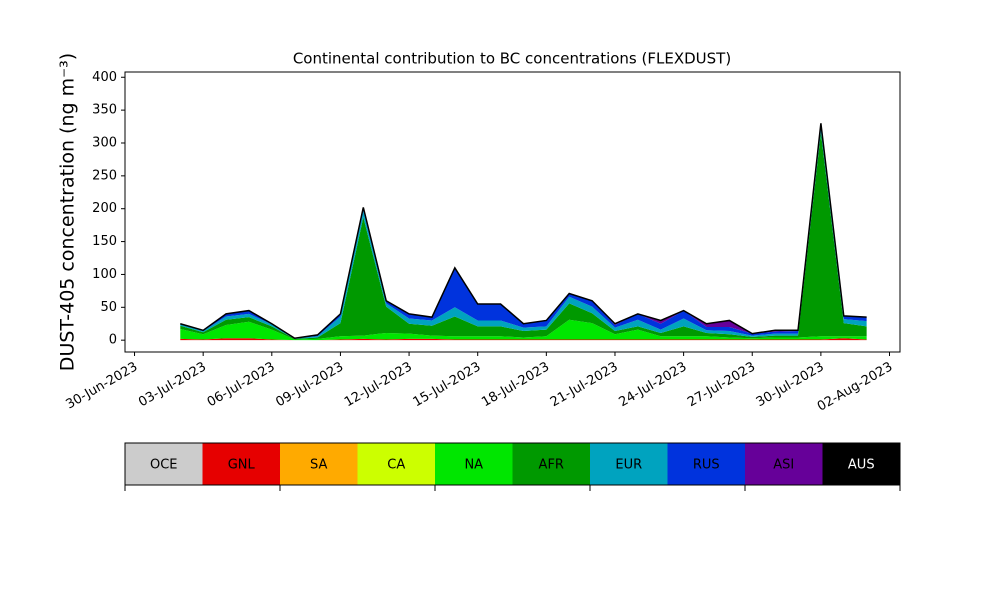  I want to click on y-tick-label: 400, so click(104, 77).